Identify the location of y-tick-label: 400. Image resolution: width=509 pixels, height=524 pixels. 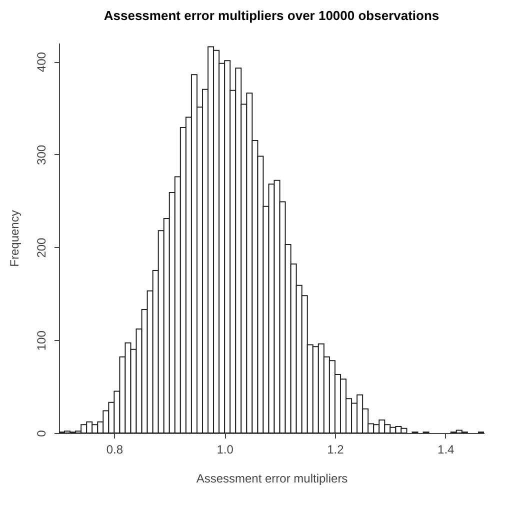
(41, 62).